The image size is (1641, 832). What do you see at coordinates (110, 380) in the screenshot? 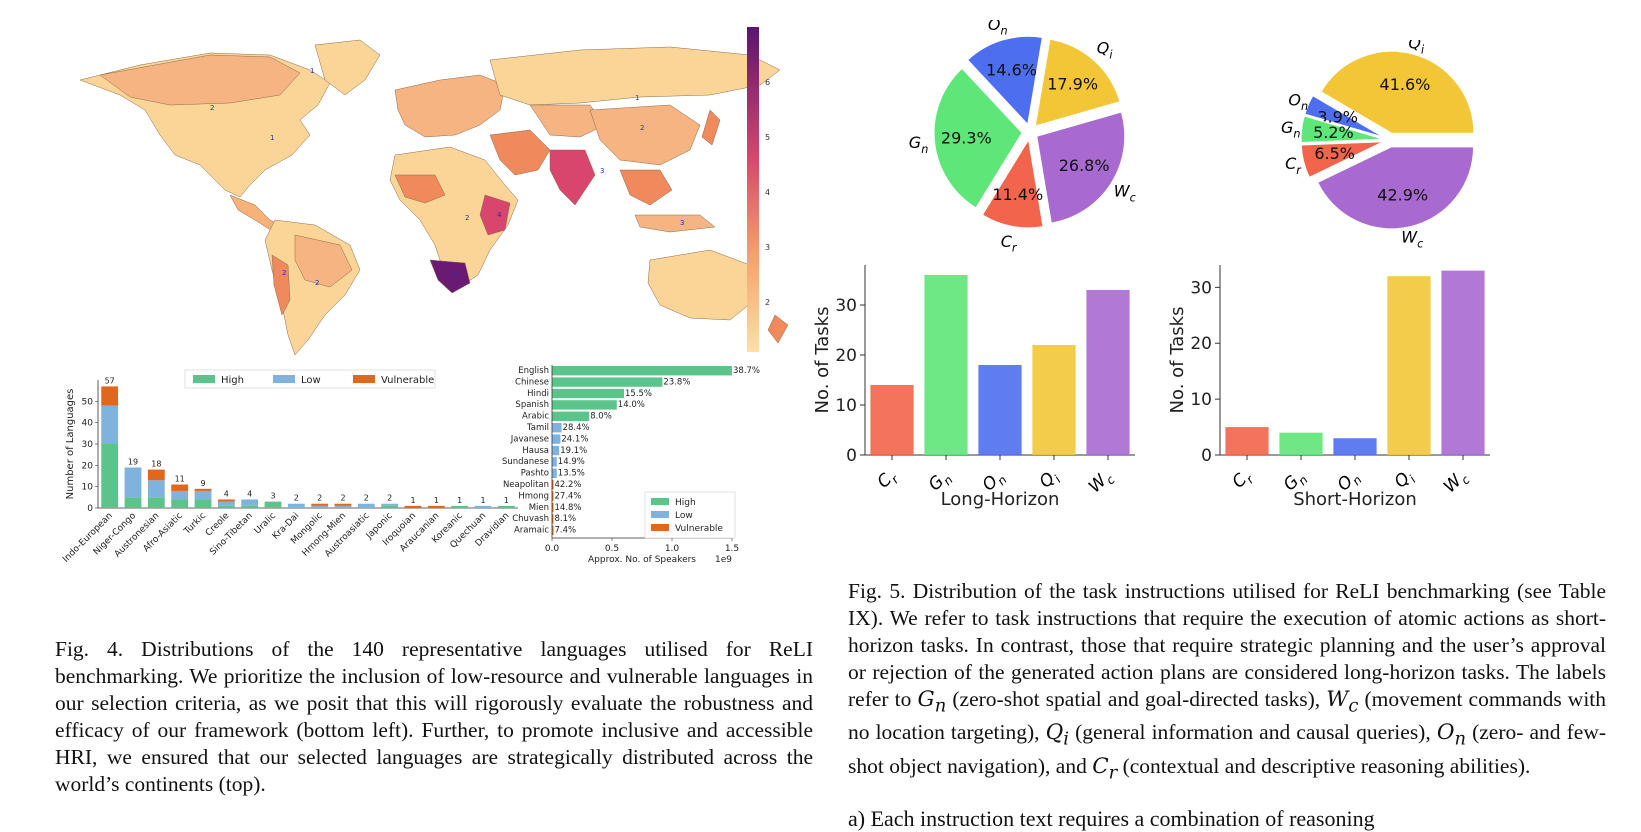
I see `bar-total-label: 57` at bounding box center [110, 380].